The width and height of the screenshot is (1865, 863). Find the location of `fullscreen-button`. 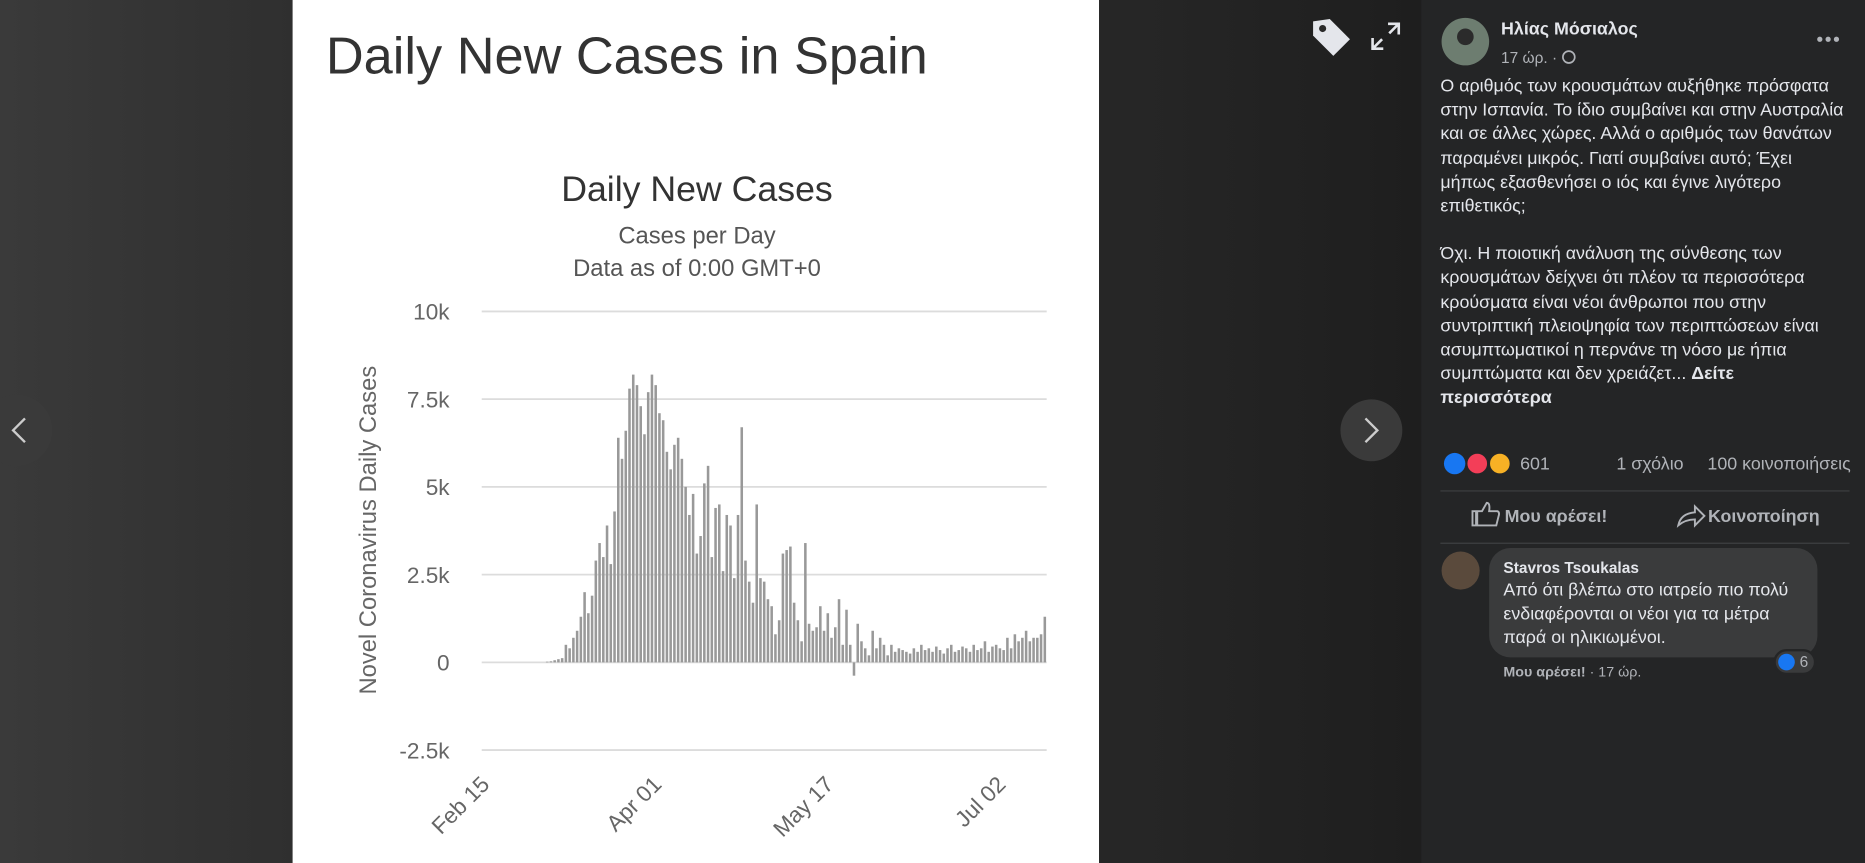

fullscreen-button is located at coordinates (1386, 36).